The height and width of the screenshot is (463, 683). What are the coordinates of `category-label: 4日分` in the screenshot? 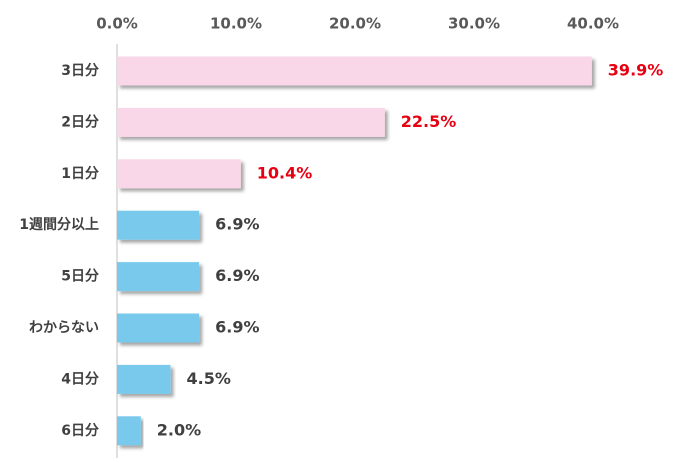 It's located at (80, 379).